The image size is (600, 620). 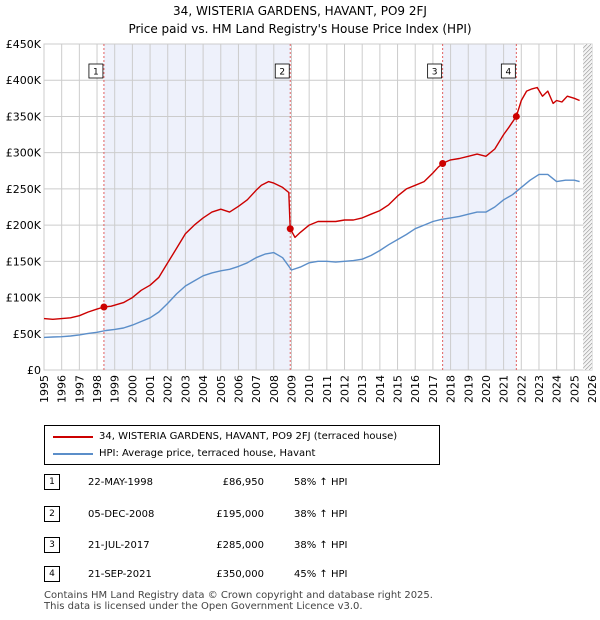 I want to click on transaction-date: 05-DEC-2008, so click(x=121, y=514).